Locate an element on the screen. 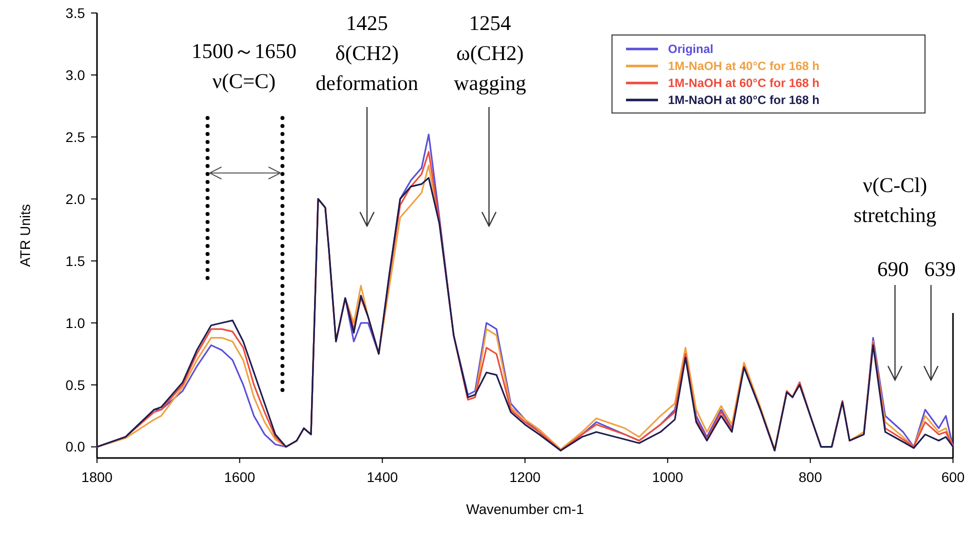 The height and width of the screenshot is (534, 974). x-tick-label: 1600 is located at coordinates (240, 477).